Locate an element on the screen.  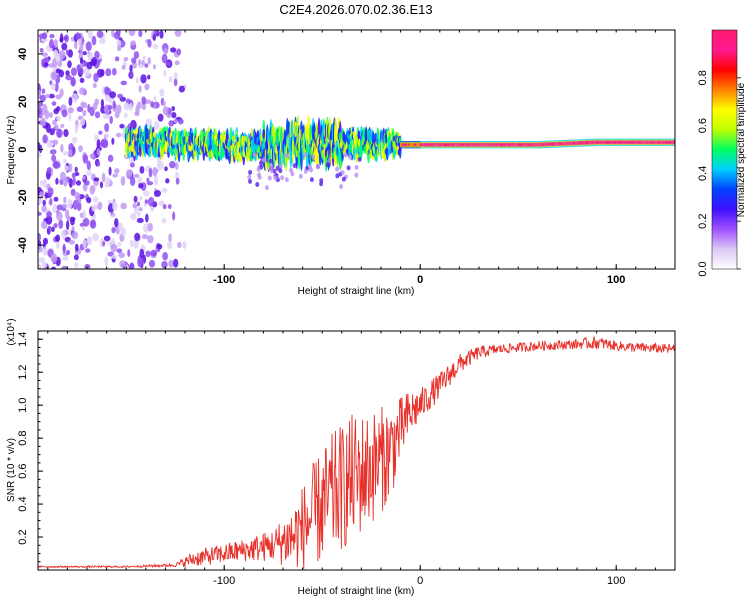
colorbar-ticks: 0.0 0.2 0.4 0.6 0.8 is located at coordinates (719, 173).